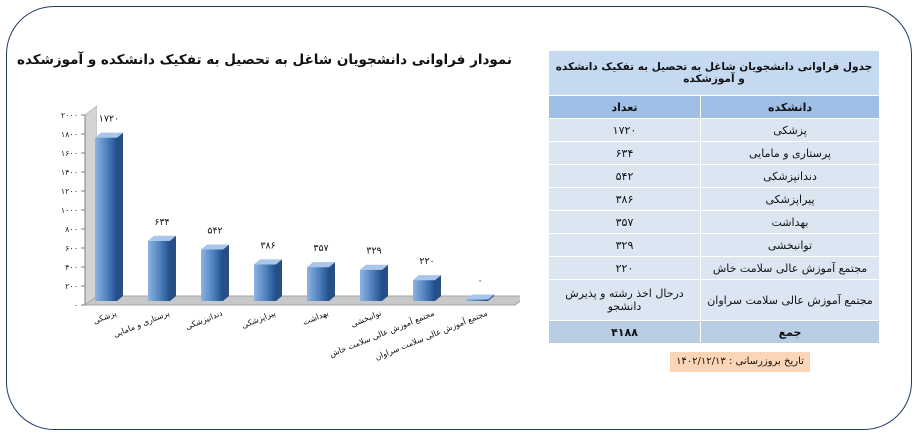 The height and width of the screenshot is (439, 920). What do you see at coordinates (105, 317) in the screenshot?
I see `x-tick-label: پزشکی` at bounding box center [105, 317].